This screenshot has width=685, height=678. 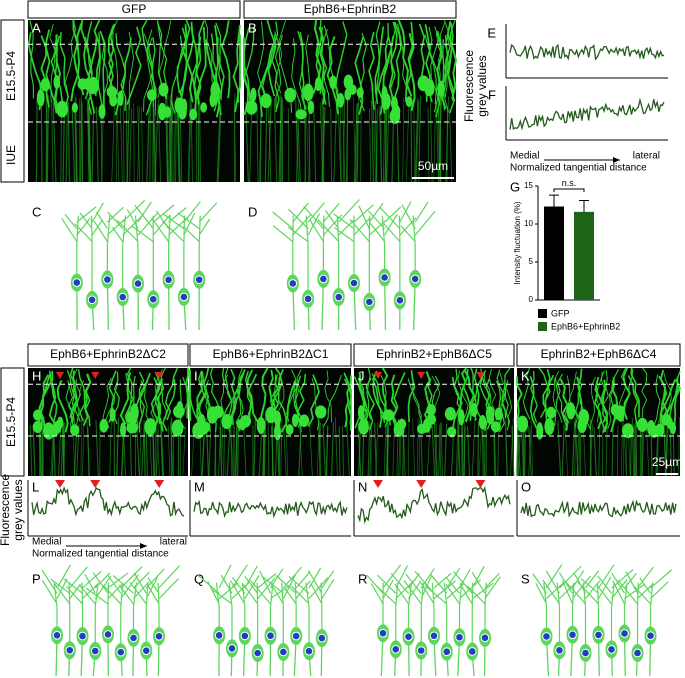 I want to click on panel-letter: E, so click(x=491, y=32).